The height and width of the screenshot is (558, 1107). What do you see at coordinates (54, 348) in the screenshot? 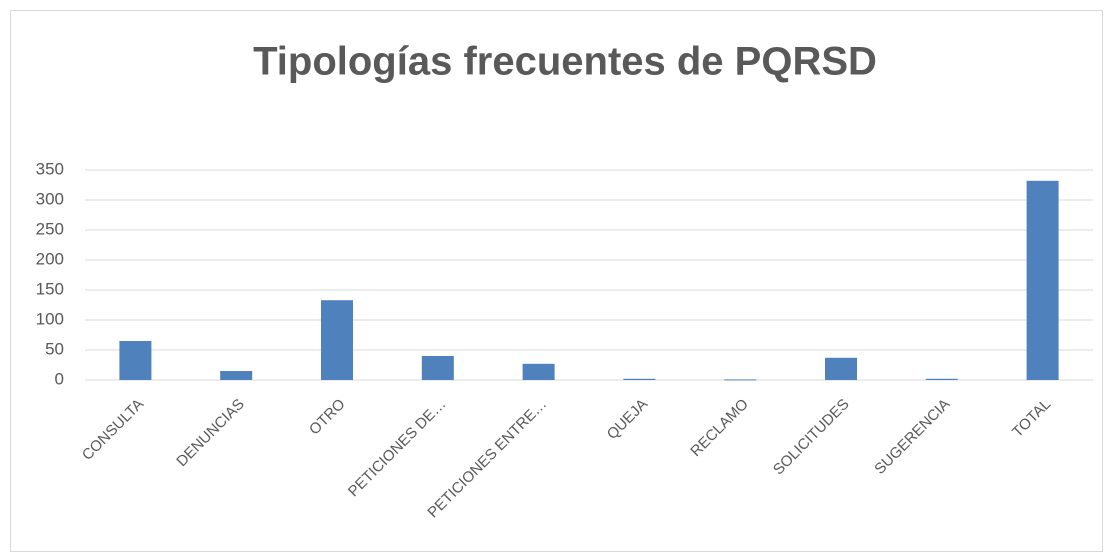
I see `y-tick-label: 50` at bounding box center [54, 348].